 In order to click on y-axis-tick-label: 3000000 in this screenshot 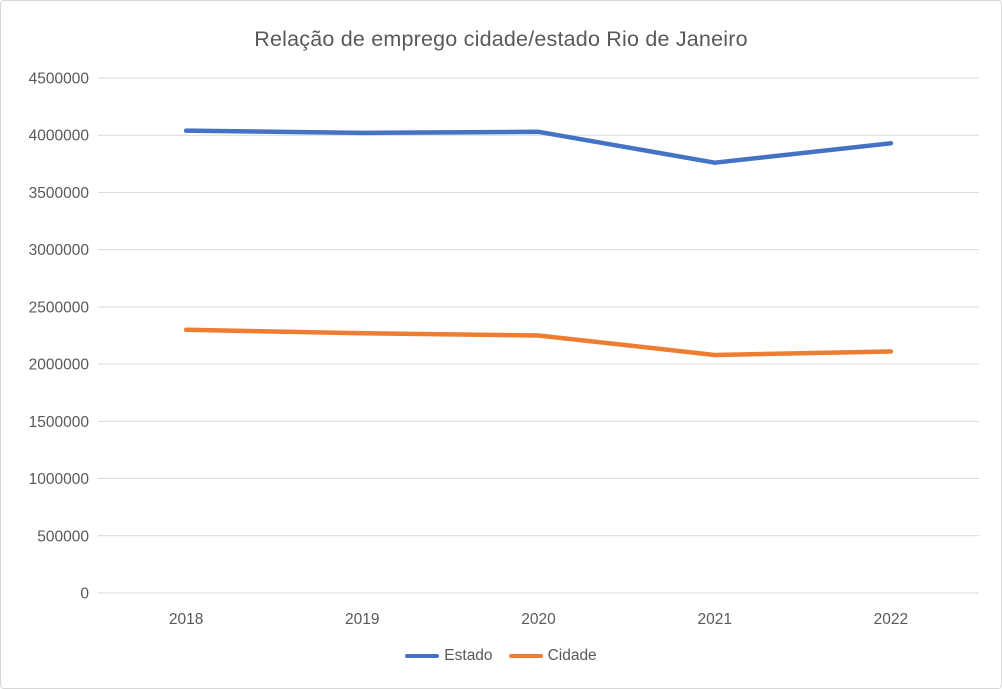, I will do `click(59, 250)`.